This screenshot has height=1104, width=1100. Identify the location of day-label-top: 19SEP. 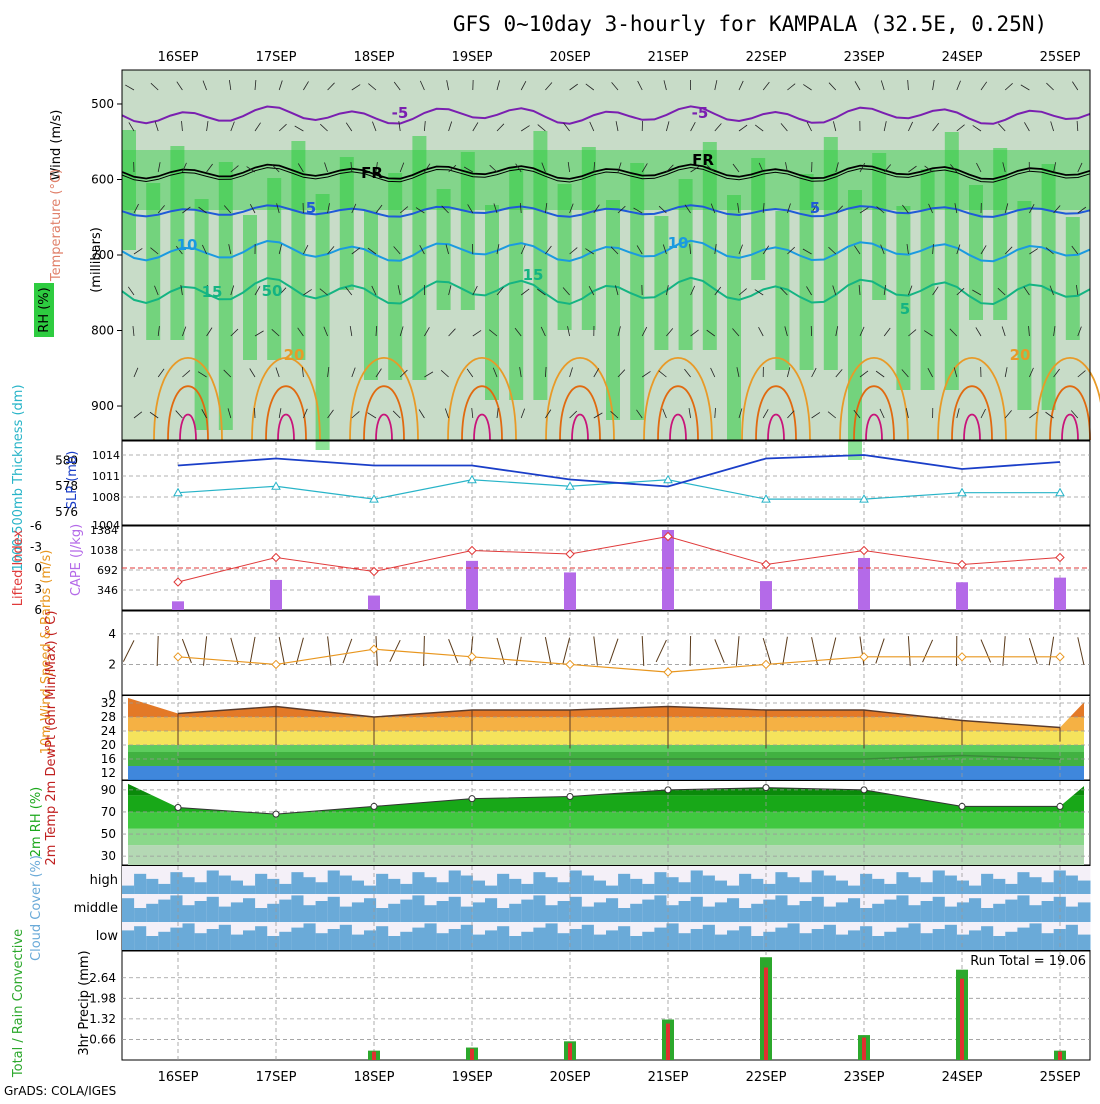
(472, 57).